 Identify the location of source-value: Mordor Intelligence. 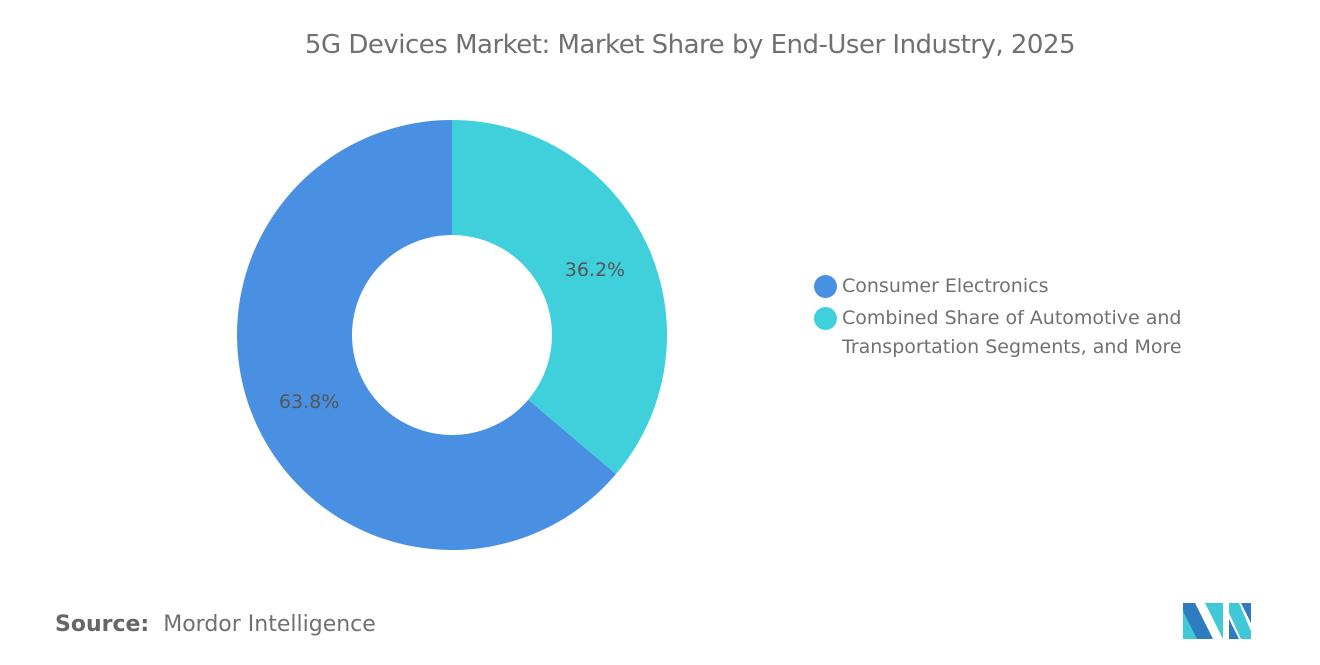
(269, 624).